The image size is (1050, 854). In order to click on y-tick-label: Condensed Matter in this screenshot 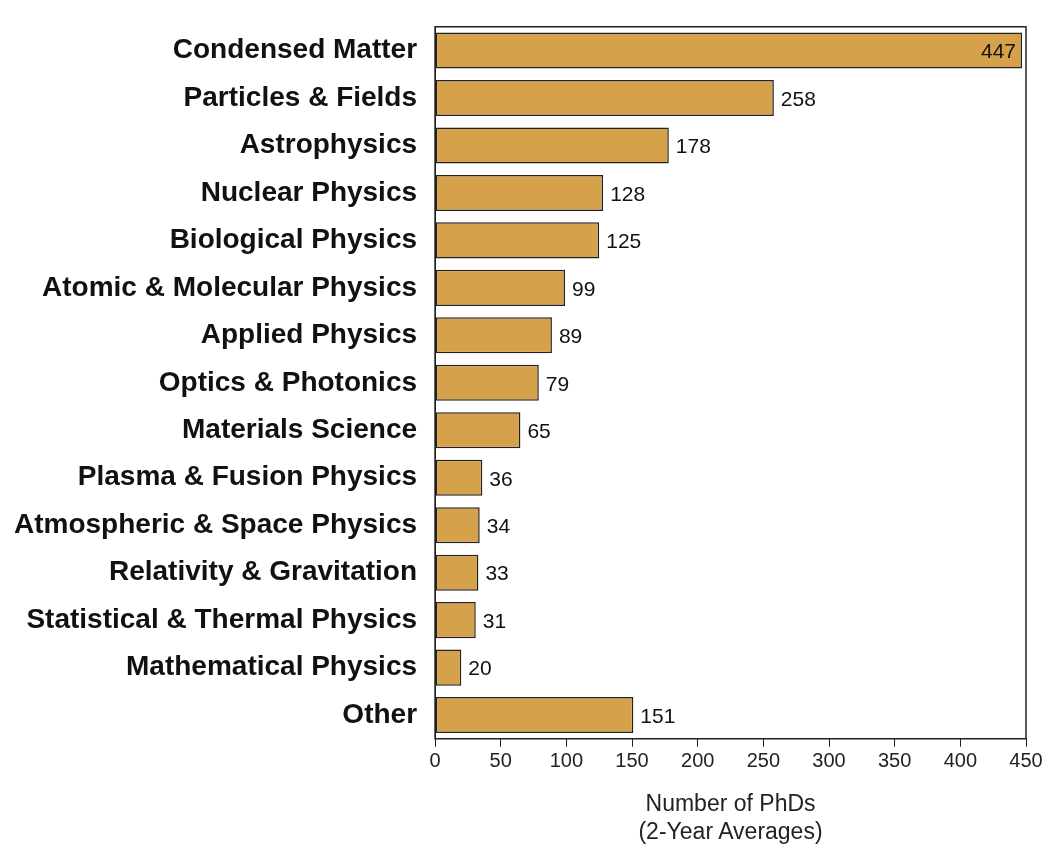, I will do `click(295, 49)`.